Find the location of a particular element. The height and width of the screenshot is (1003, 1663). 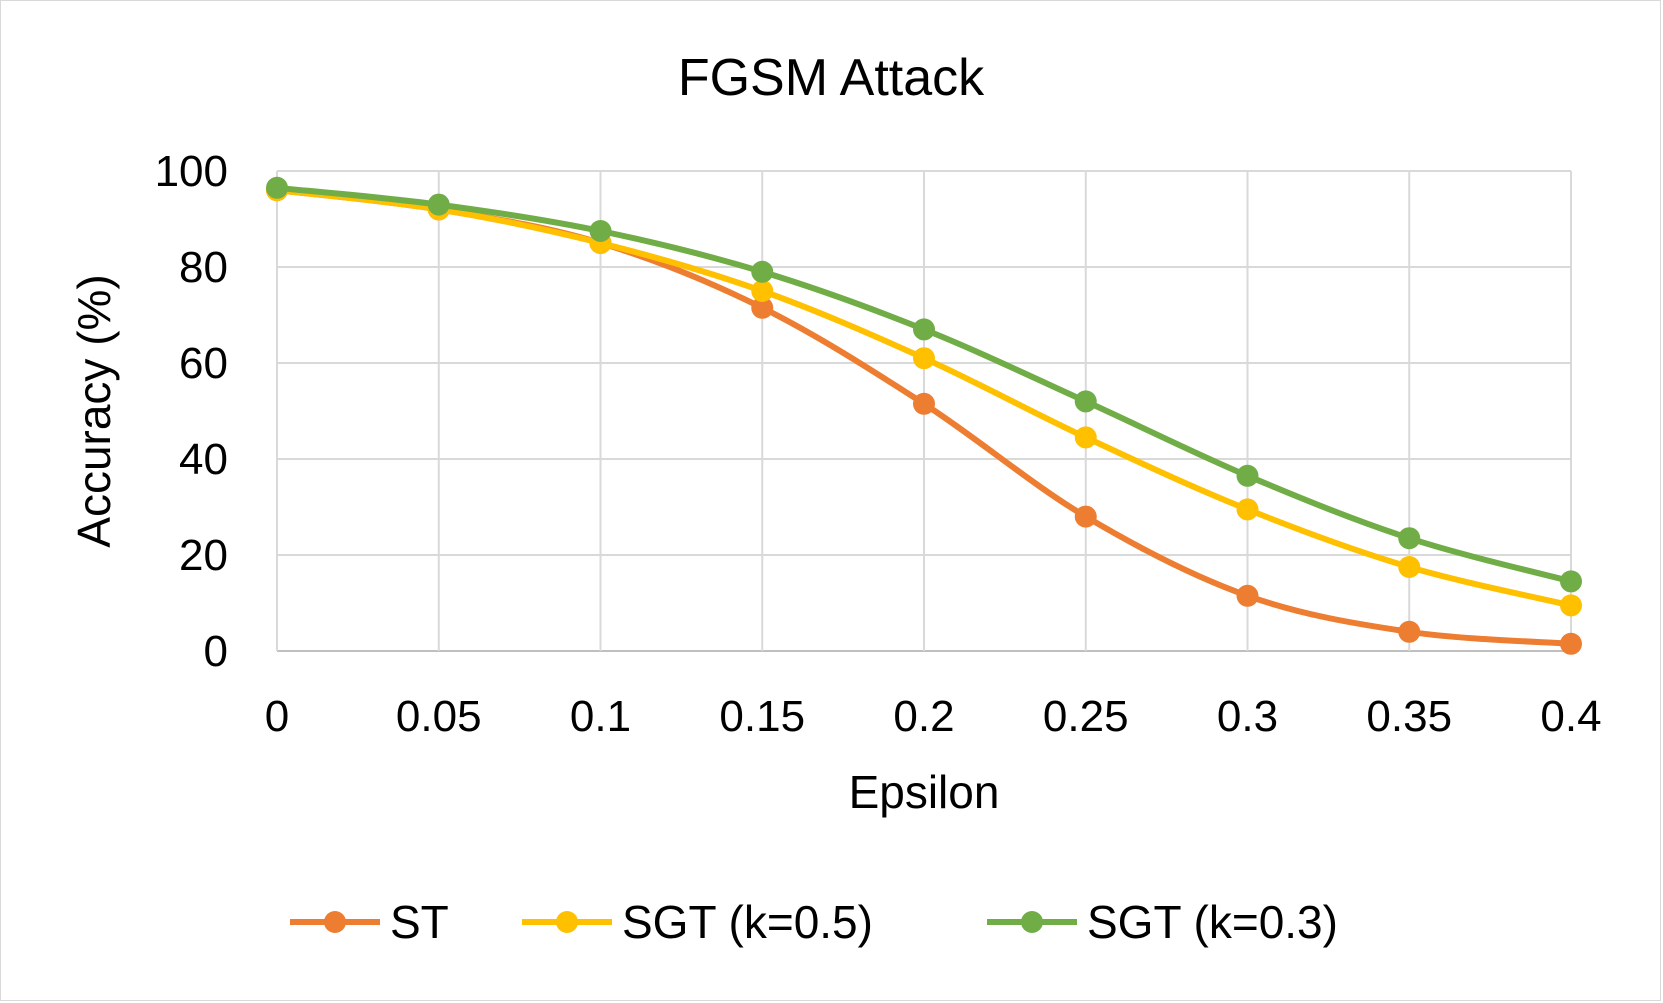

y-tick-label: 40 is located at coordinates (203, 459).